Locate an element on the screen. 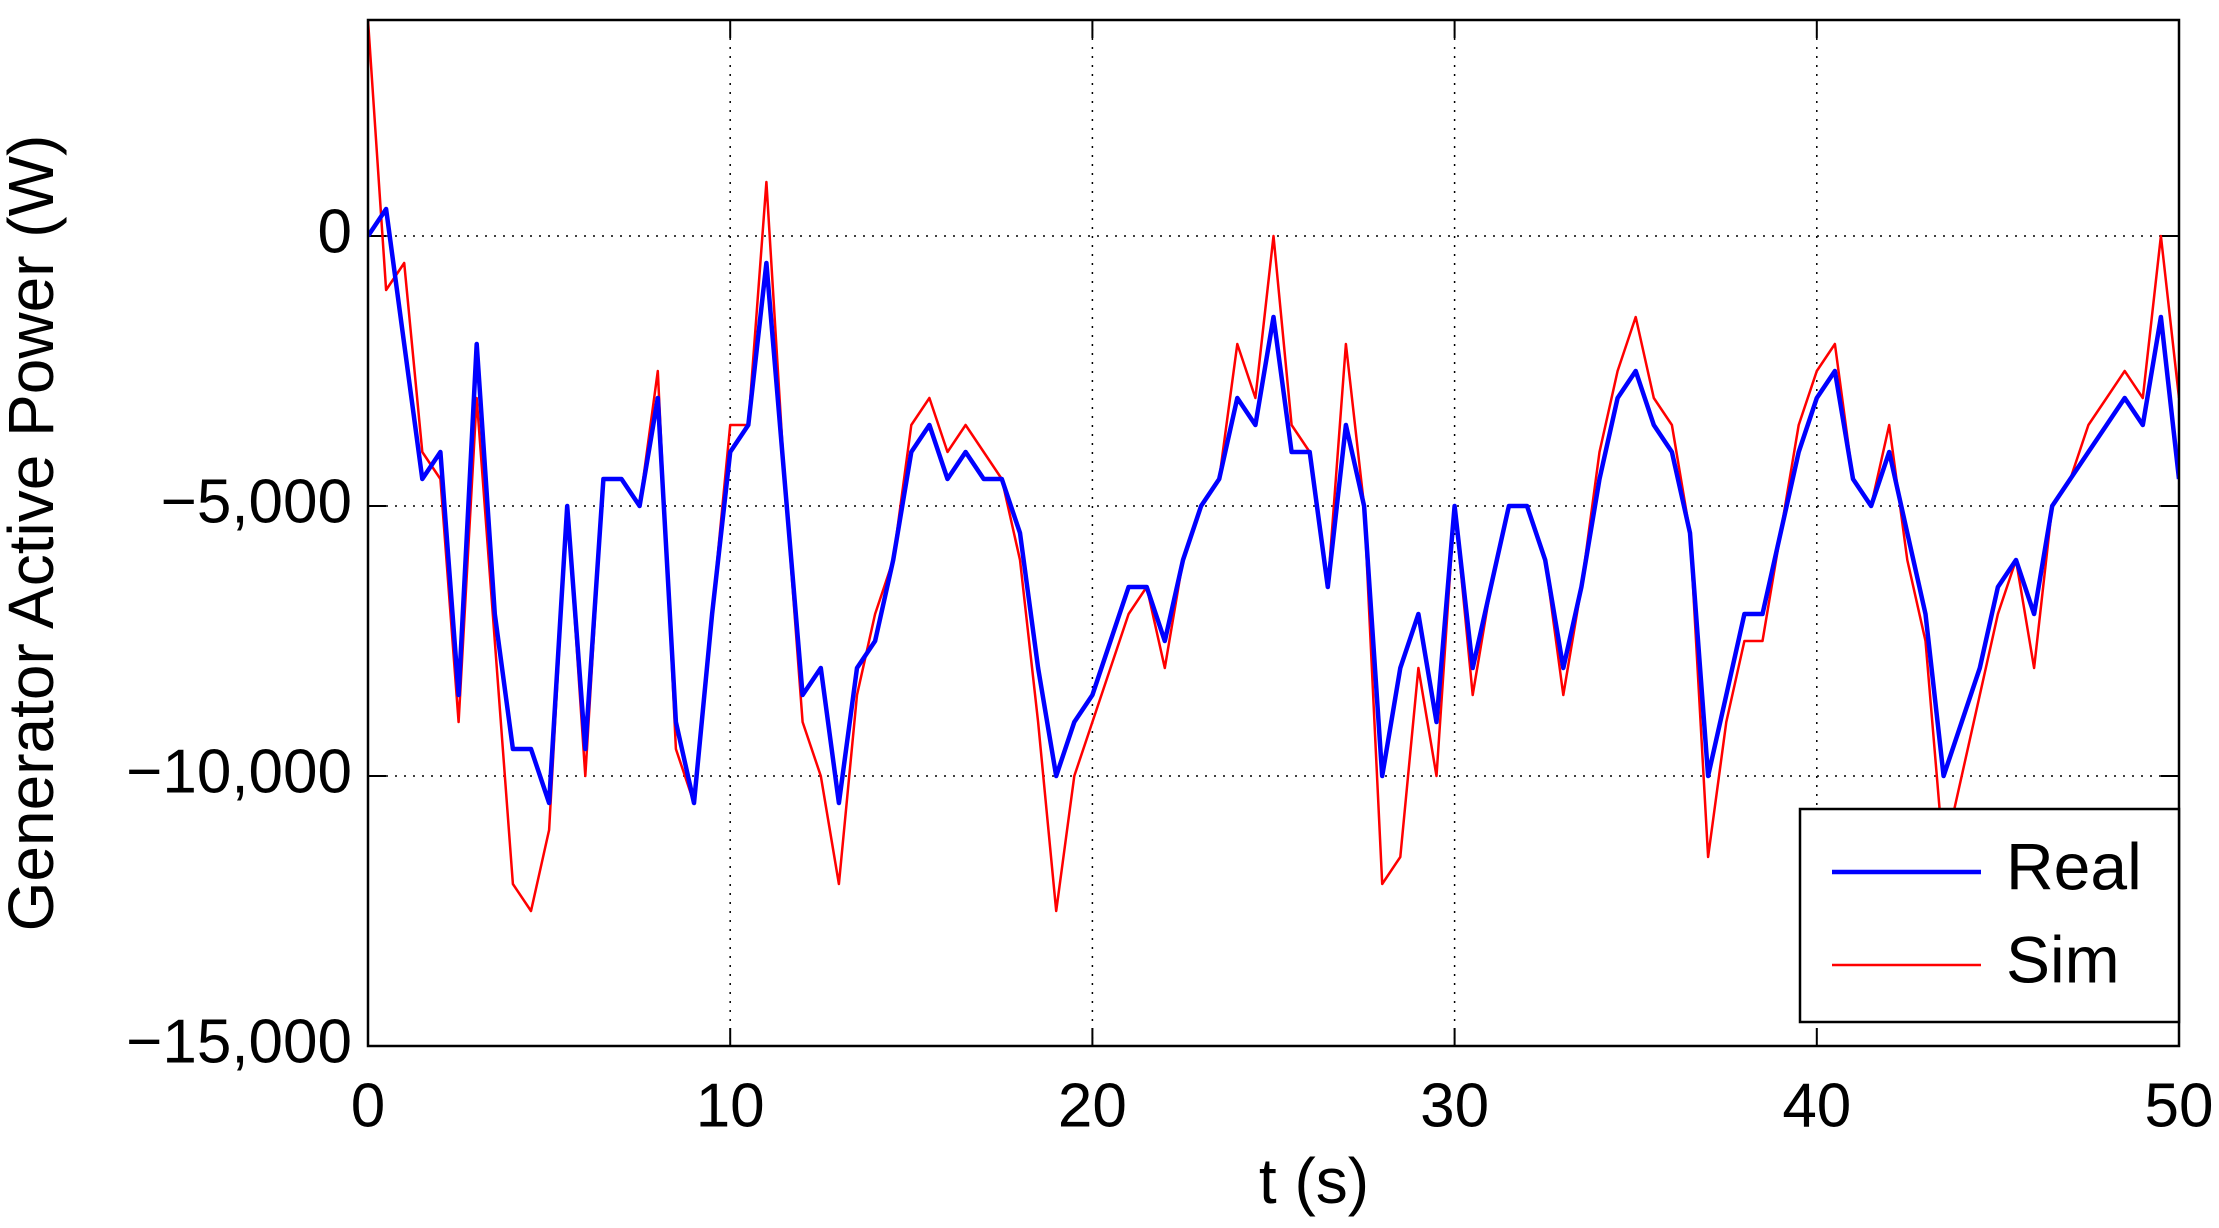  y-tick-label: −10,000 is located at coordinates (239, 771).